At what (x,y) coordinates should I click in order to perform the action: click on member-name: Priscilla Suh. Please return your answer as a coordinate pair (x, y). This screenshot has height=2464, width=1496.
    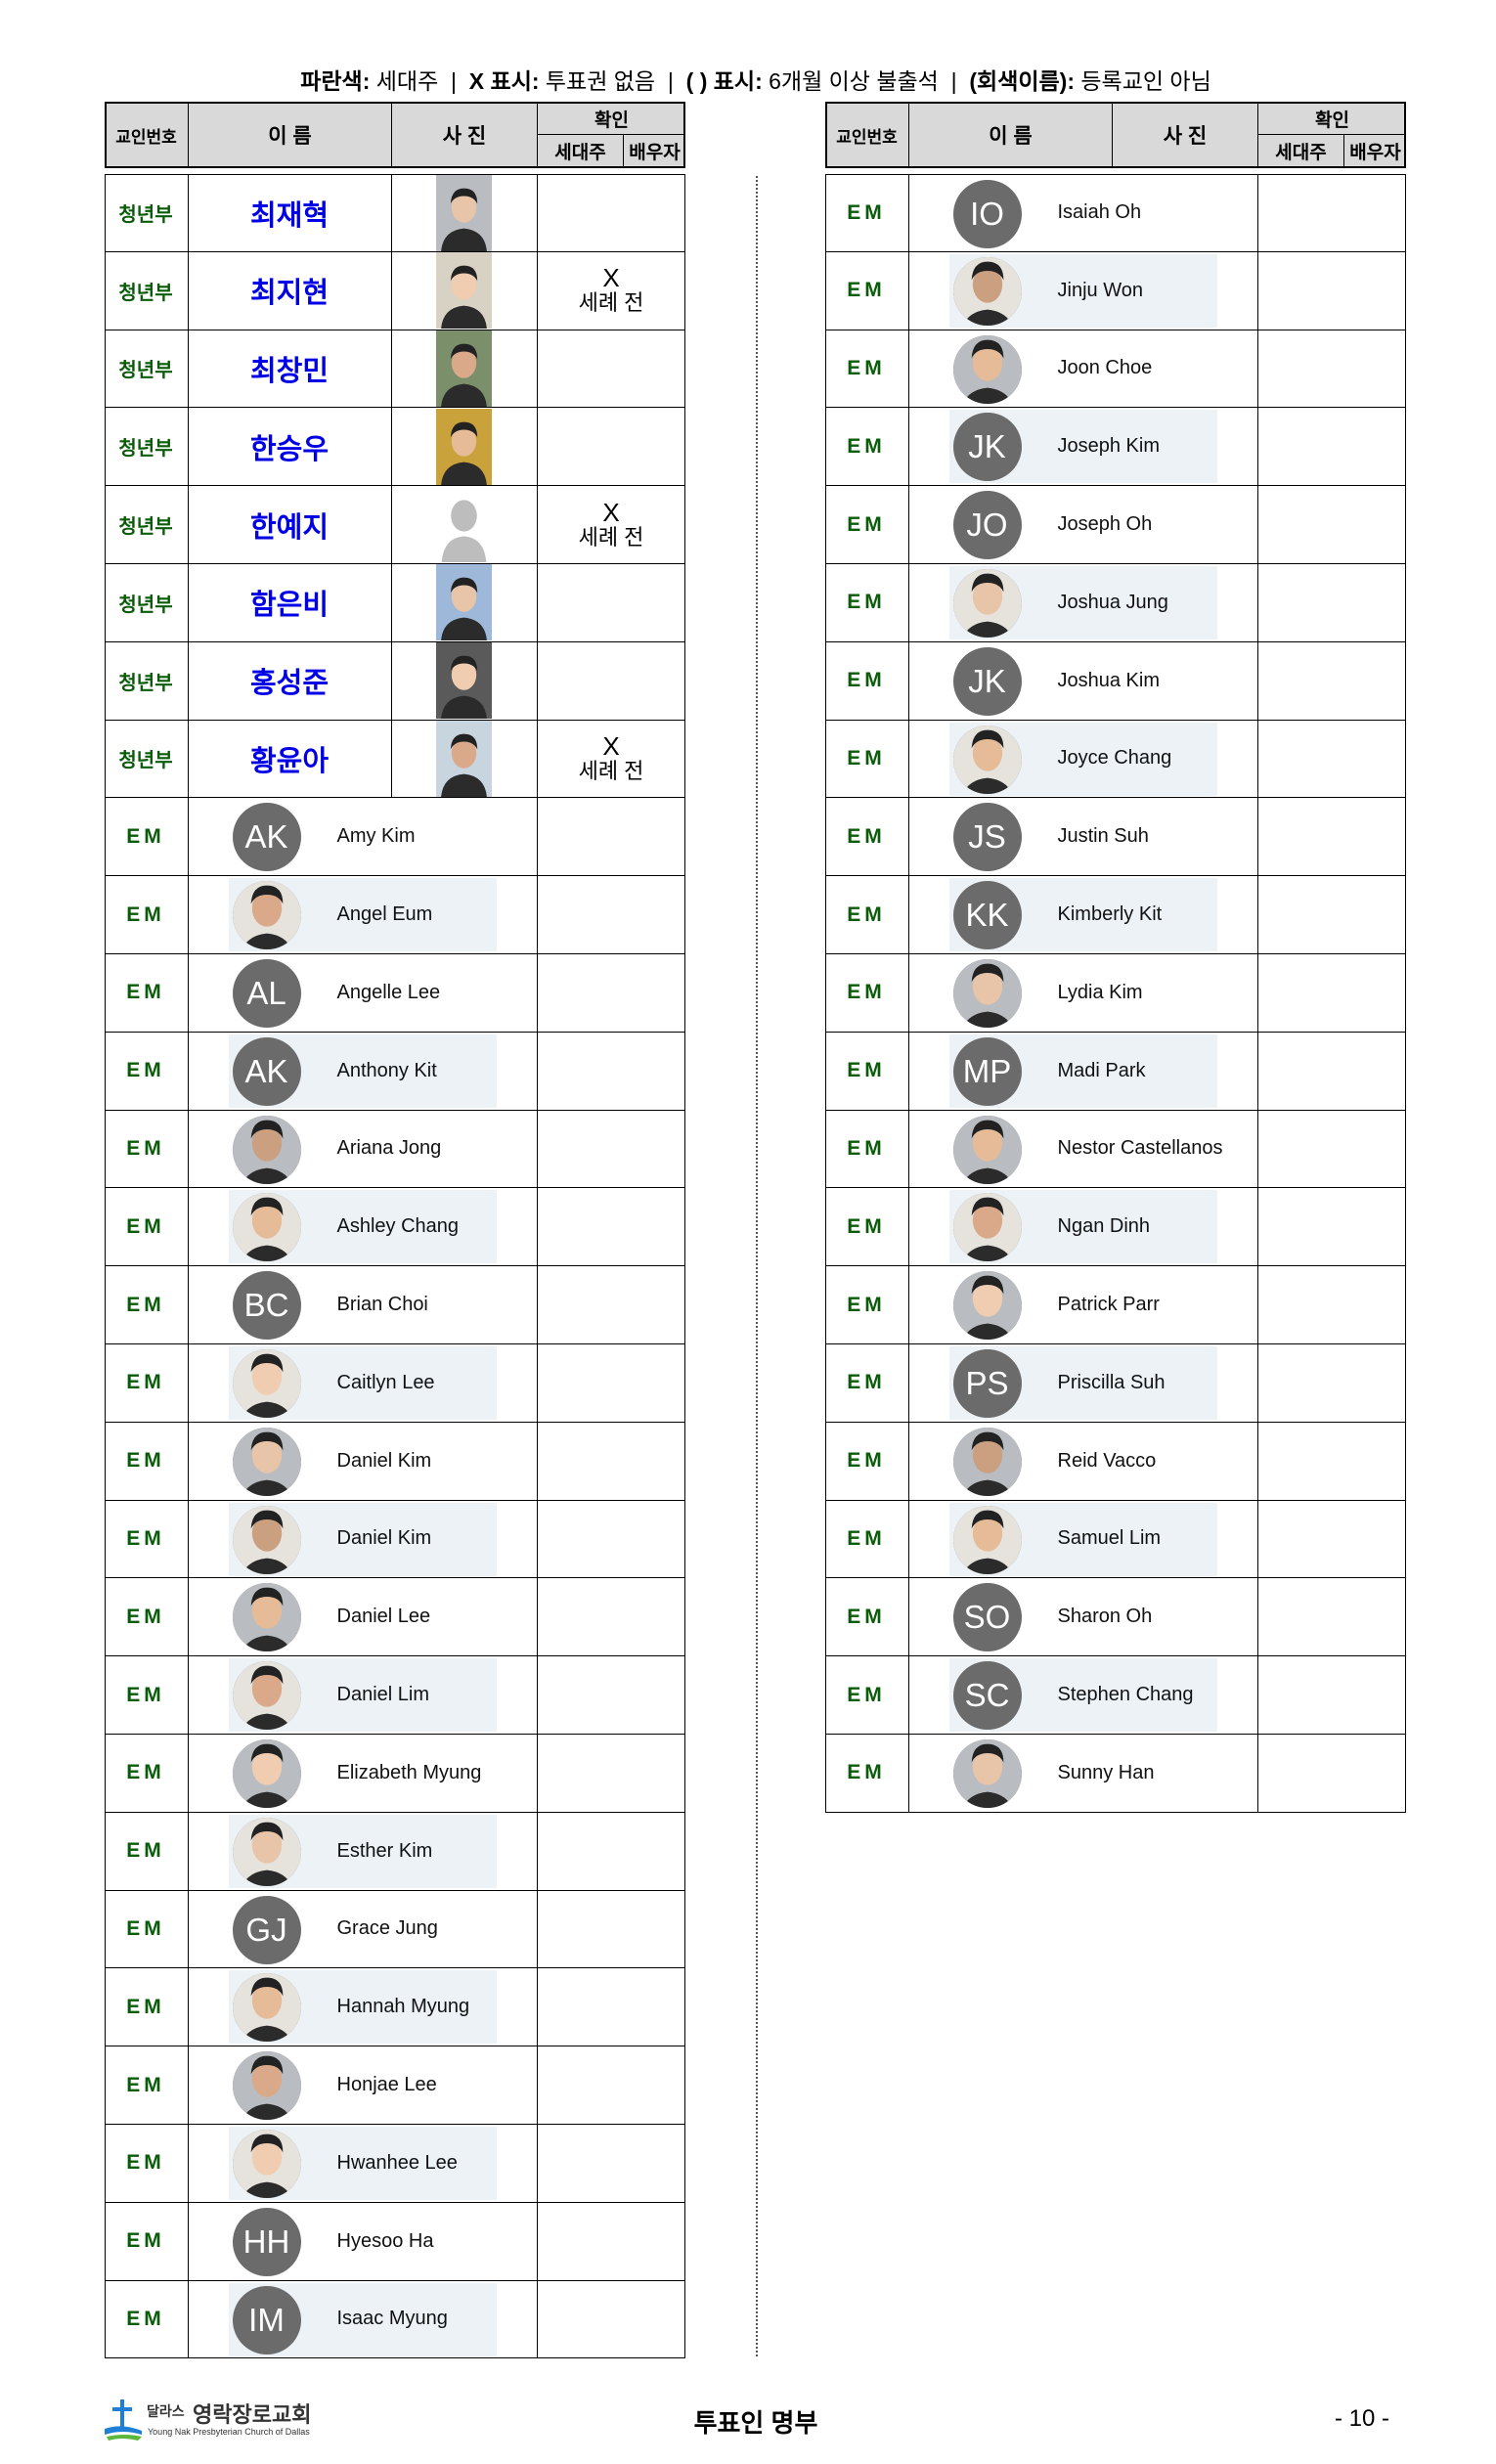
    Looking at the image, I should click on (1111, 1382).